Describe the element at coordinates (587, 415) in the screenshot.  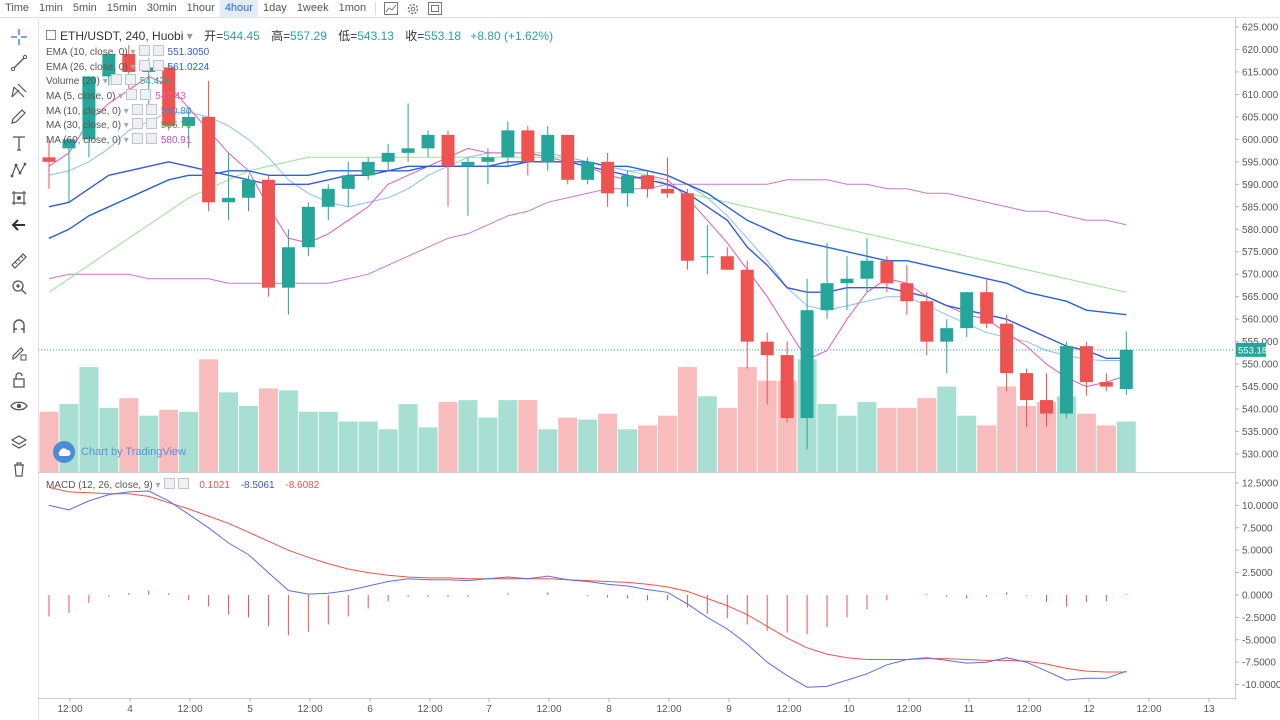
I see `volume-bars` at that location.